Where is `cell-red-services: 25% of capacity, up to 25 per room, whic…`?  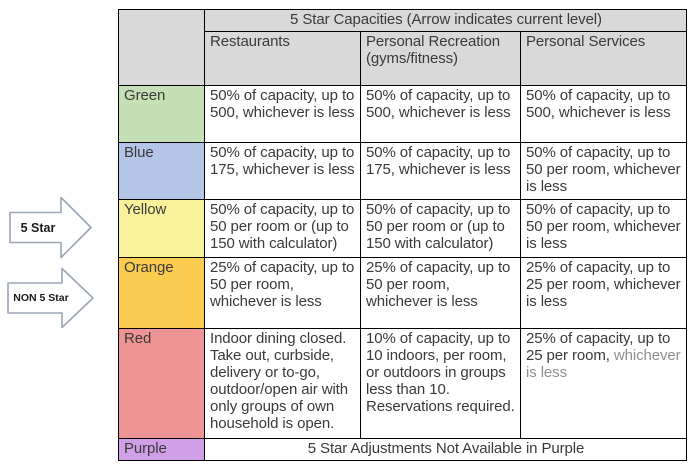 cell-red-services: 25% of capacity, up to 25 per room, whic… is located at coordinates (603, 383).